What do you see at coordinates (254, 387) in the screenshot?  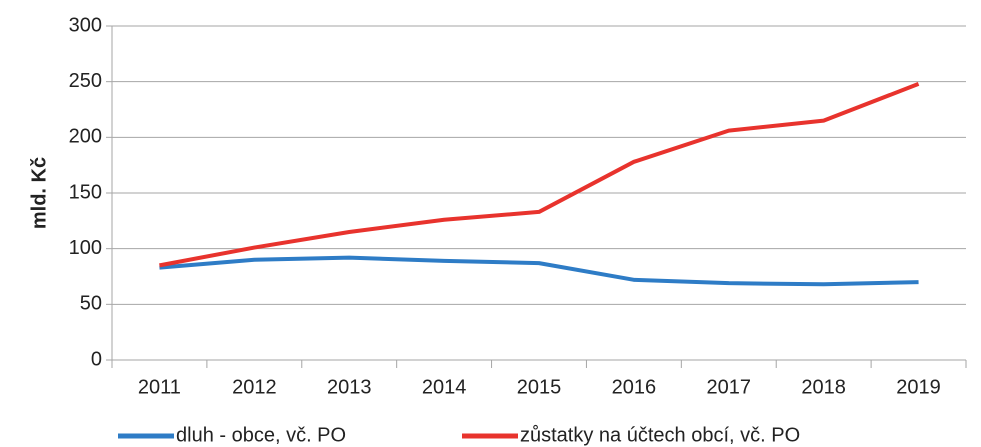 I see `x-tick-label: 2012` at bounding box center [254, 387].